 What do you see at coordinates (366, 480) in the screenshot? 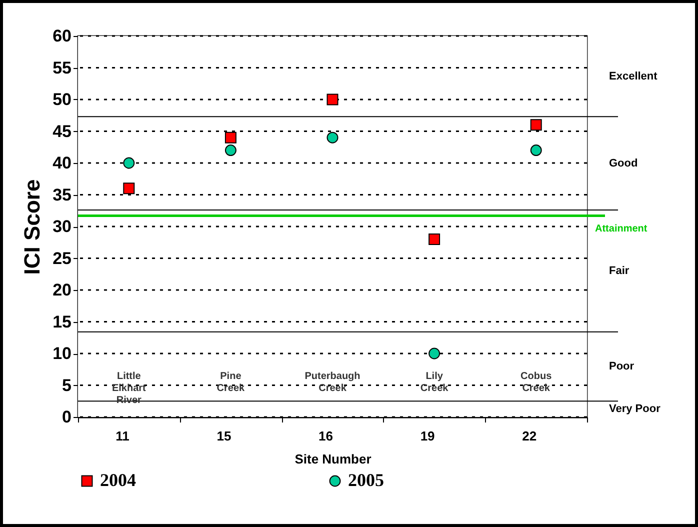
I see `legend-label: 2005` at bounding box center [366, 480].